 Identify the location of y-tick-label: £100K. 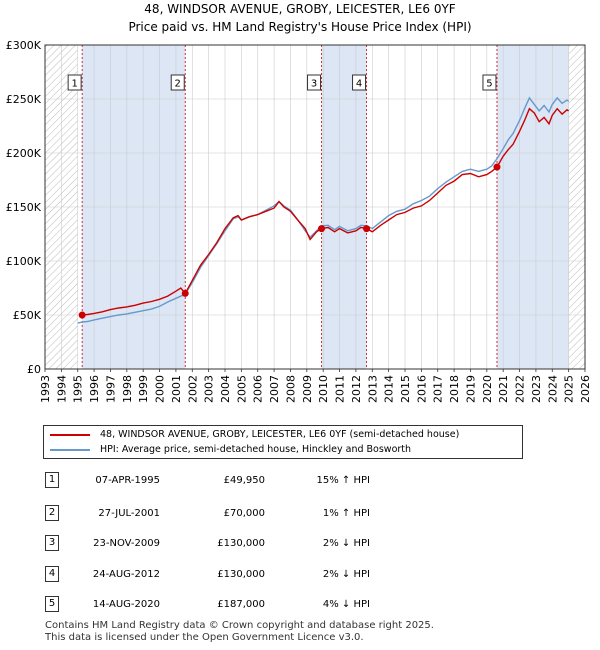
(24, 261).